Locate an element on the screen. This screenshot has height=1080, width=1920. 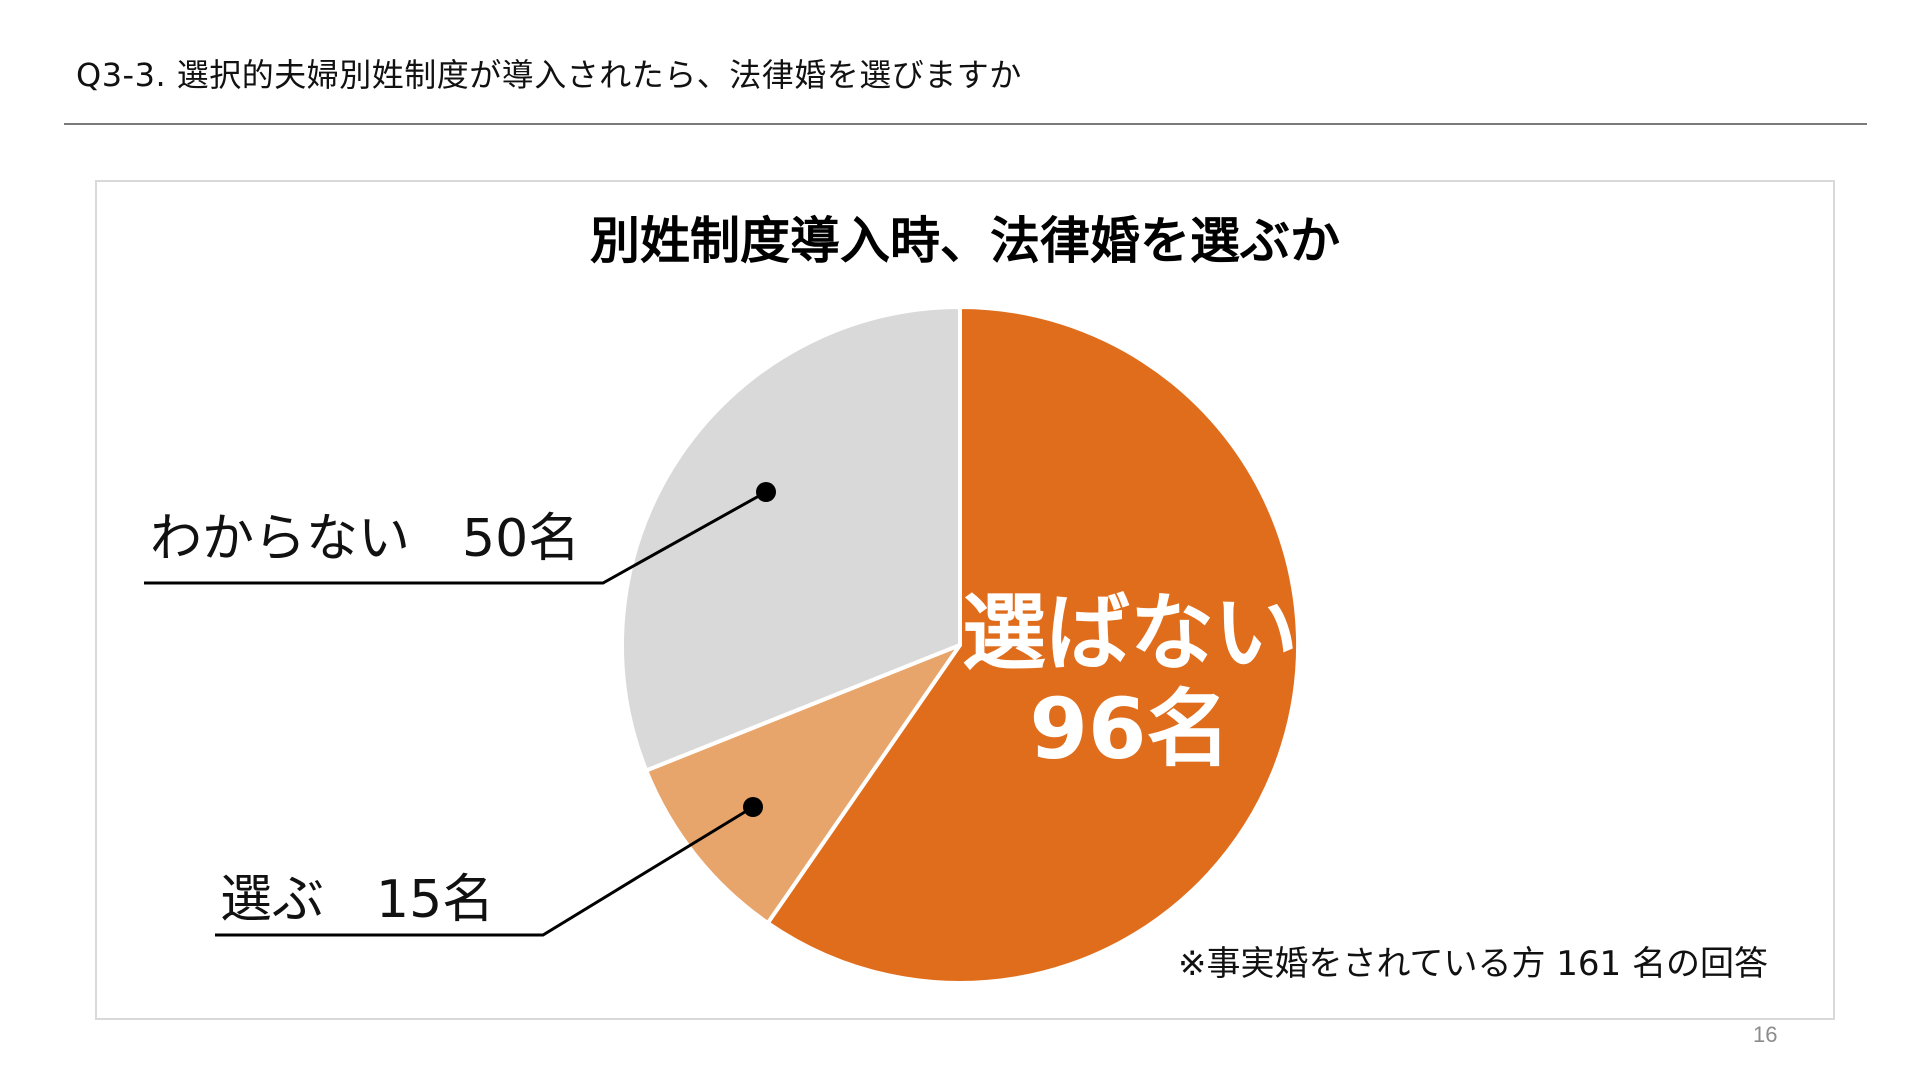
chart-footnote: ※事実婚をされている方 161 名の回答 is located at coordinates (1473, 964).